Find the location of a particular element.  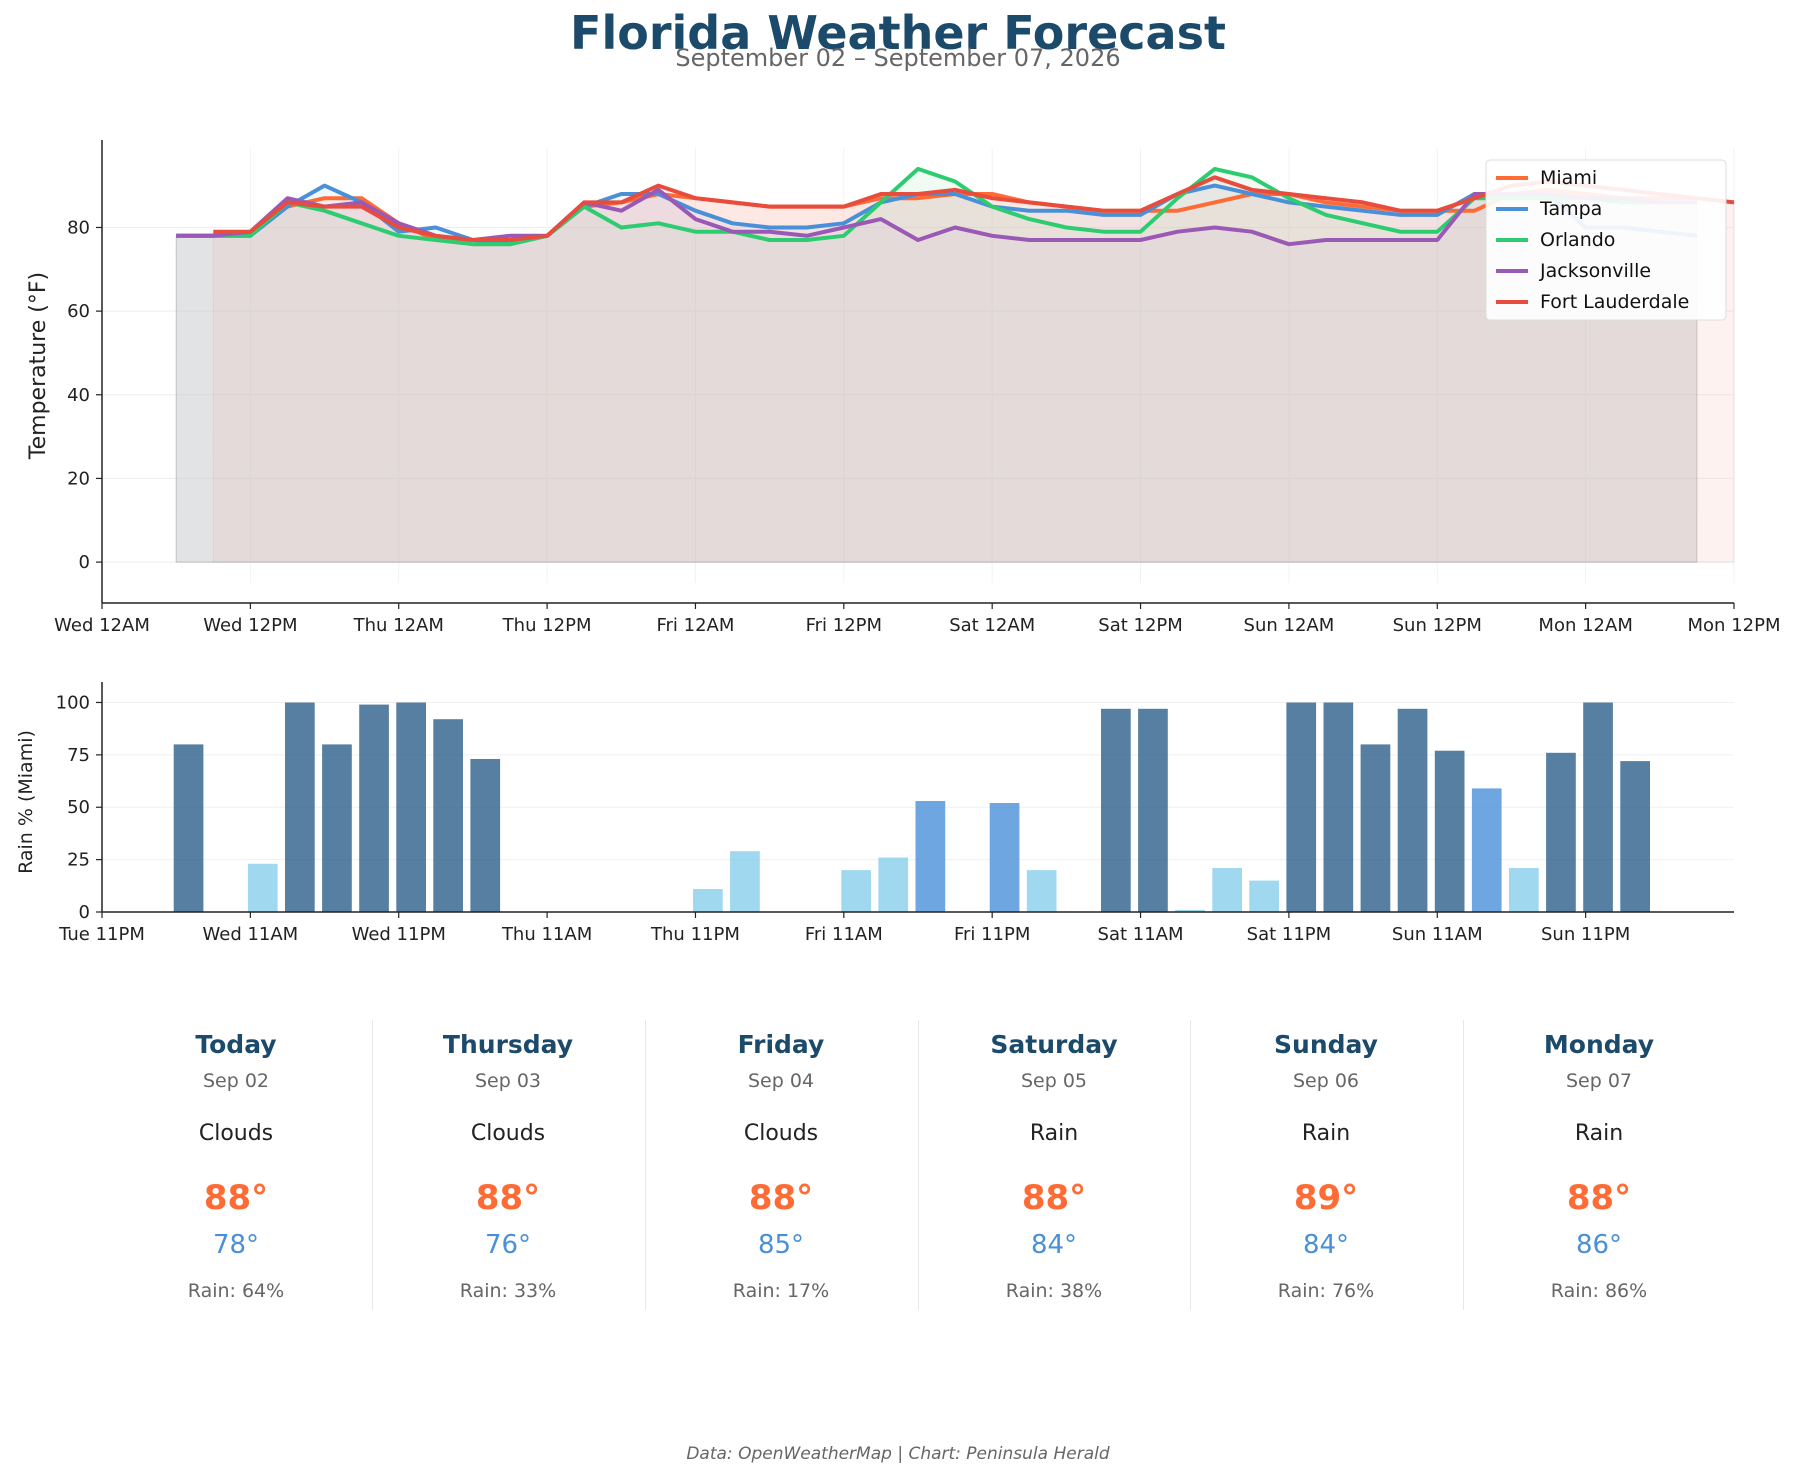

forecast-day: Thursday is located at coordinates (508, 1044).